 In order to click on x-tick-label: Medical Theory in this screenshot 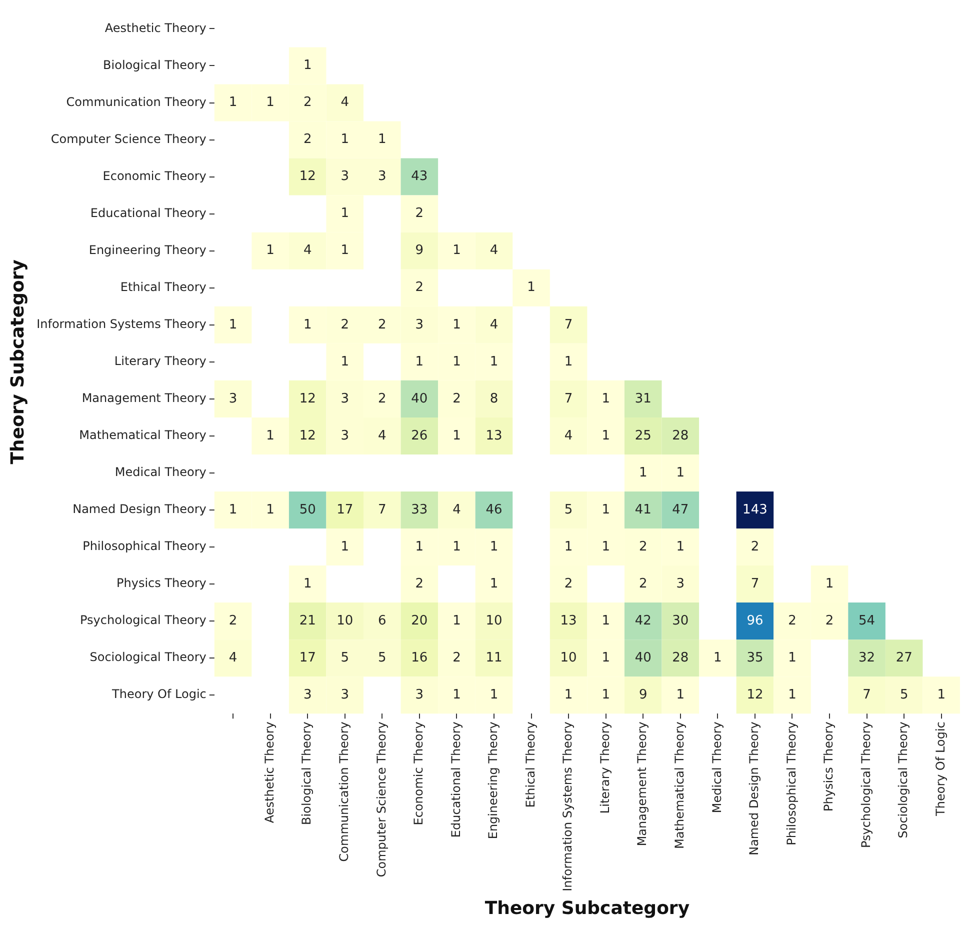, I will do `click(717, 768)`.